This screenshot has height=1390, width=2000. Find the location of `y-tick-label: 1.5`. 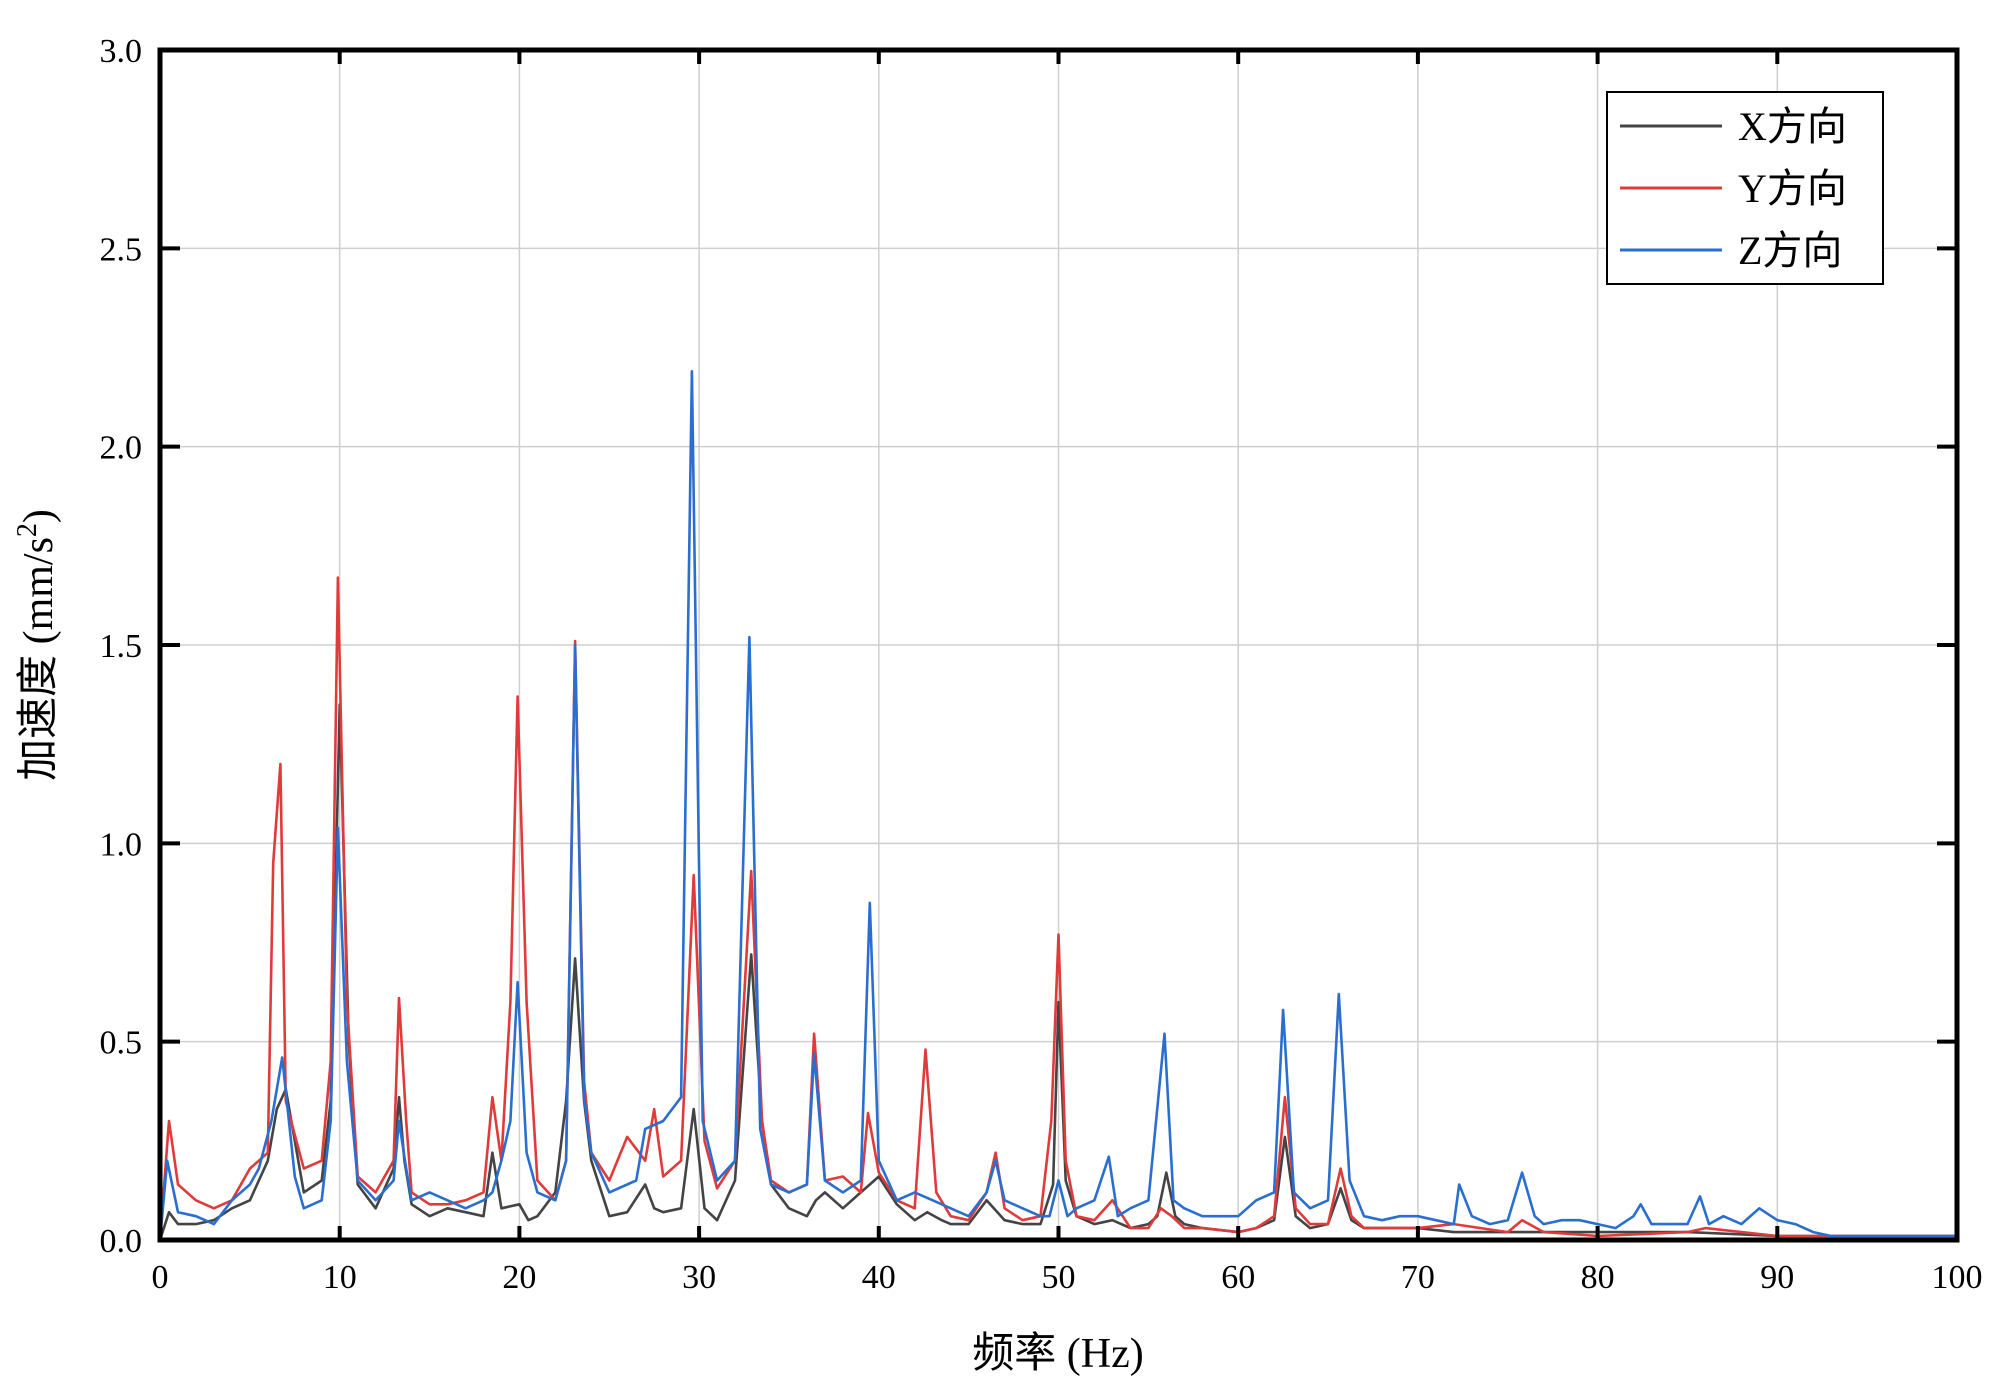

y-tick-label: 1.5 is located at coordinates (121, 646).